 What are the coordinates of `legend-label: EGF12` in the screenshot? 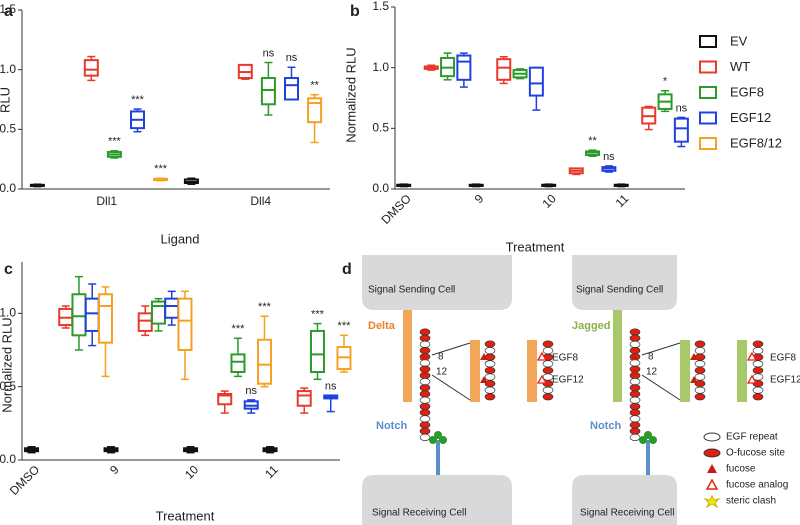 It's located at (750, 117).